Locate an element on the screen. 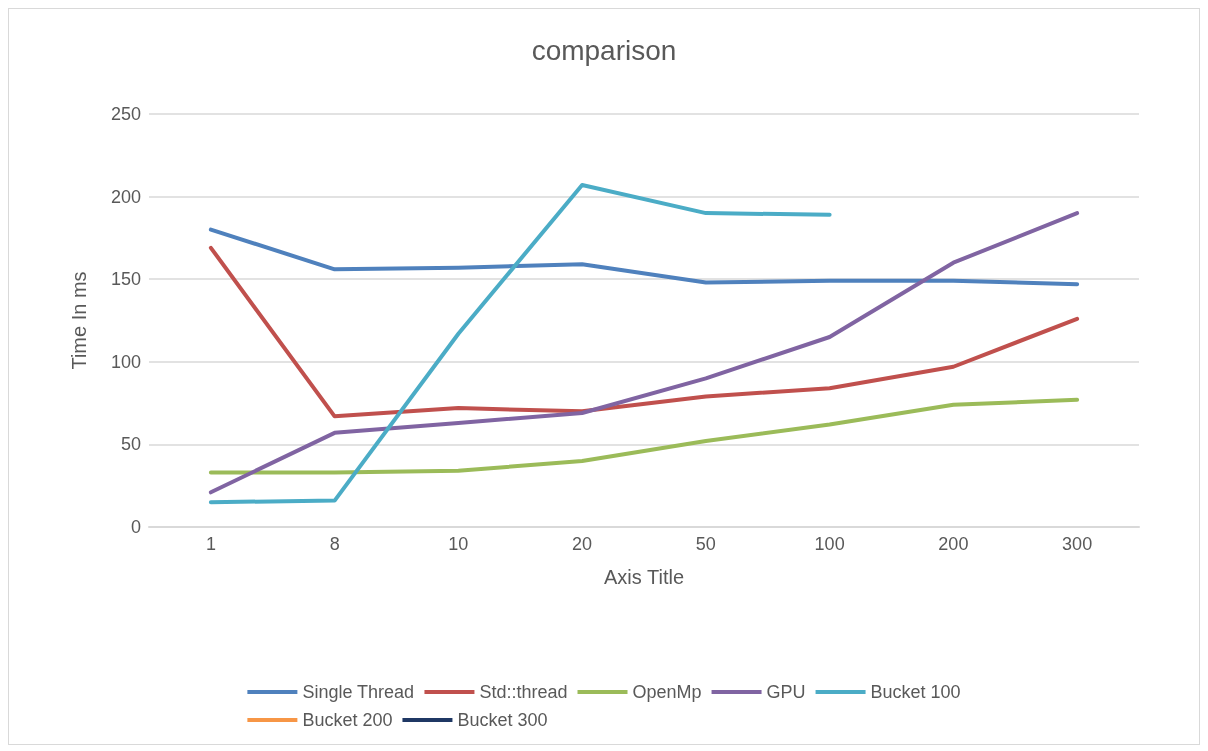 The height and width of the screenshot is (751, 1208). legend-label: Bucket 200 is located at coordinates (347, 720).